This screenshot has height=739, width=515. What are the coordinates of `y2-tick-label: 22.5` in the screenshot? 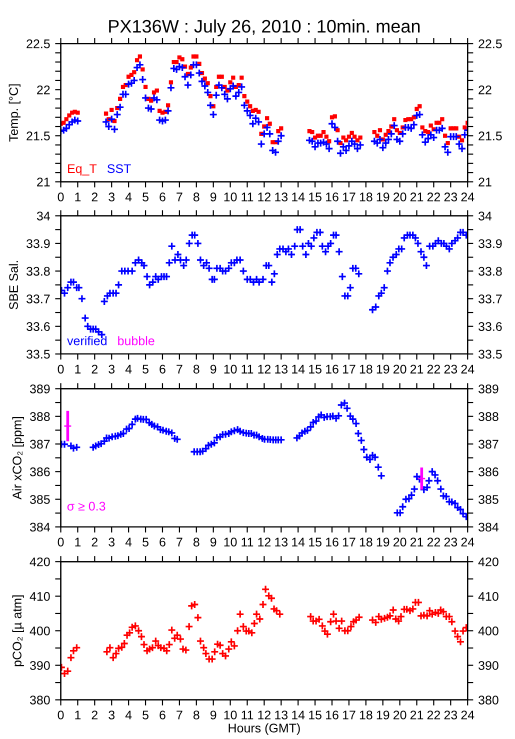 It's located at (490, 43).